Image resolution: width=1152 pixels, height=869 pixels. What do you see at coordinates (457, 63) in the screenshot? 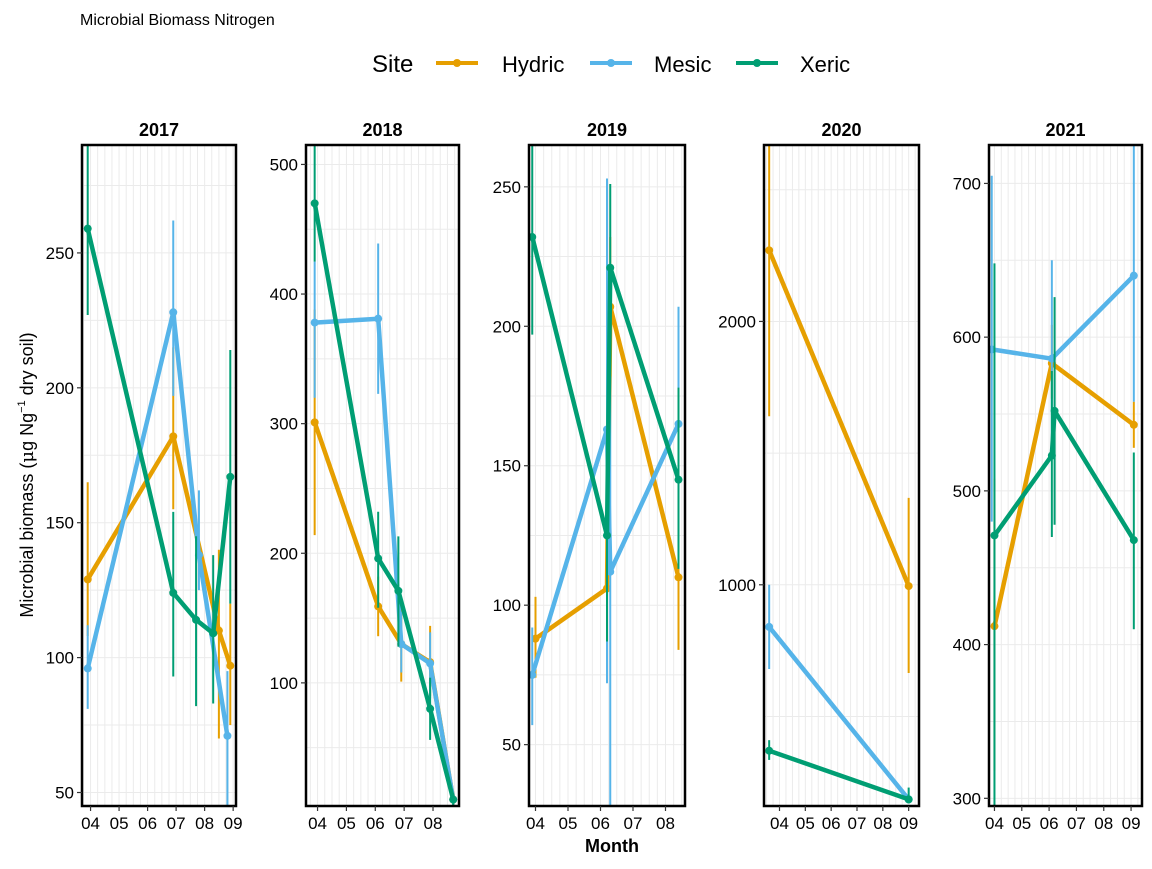
I see `legend-key-point-hydric` at bounding box center [457, 63].